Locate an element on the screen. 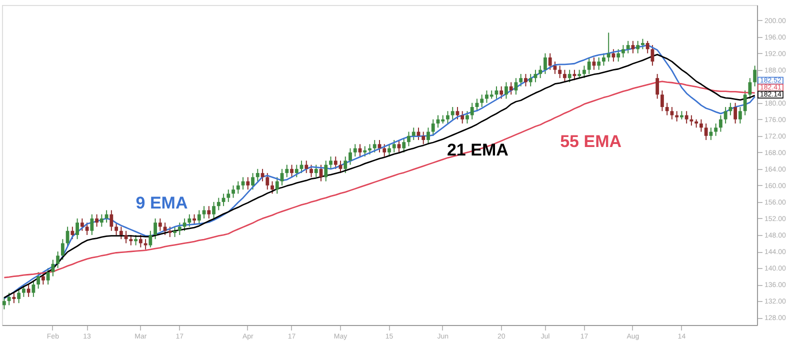 The height and width of the screenshot is (350, 800). series-label: 21 EMA is located at coordinates (477, 150).